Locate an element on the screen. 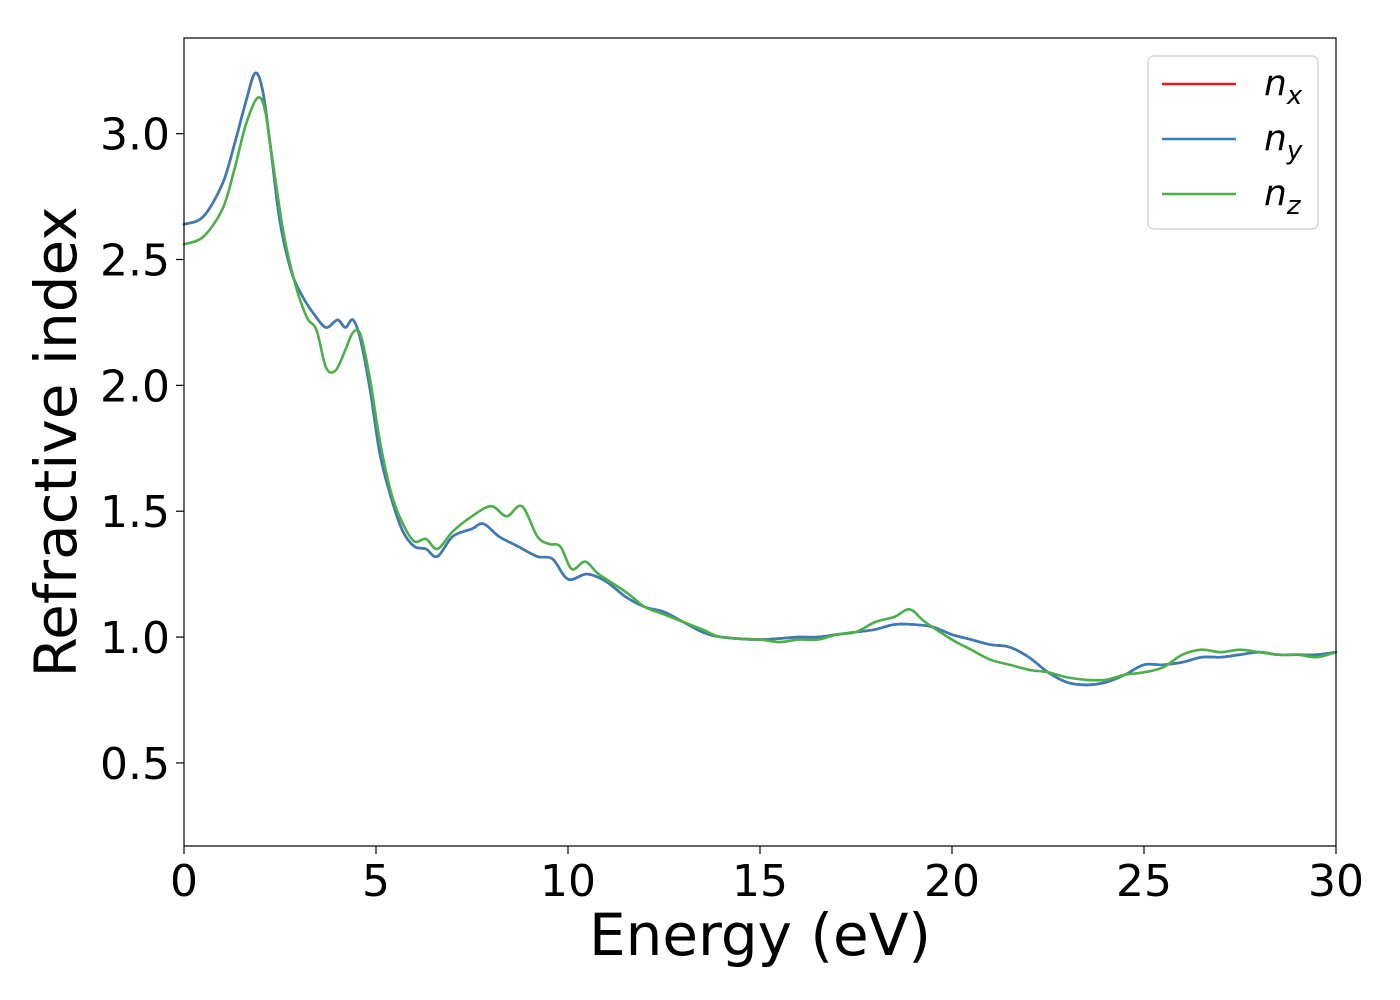  legend-entries: nx ny nz is located at coordinates (1232, 142).